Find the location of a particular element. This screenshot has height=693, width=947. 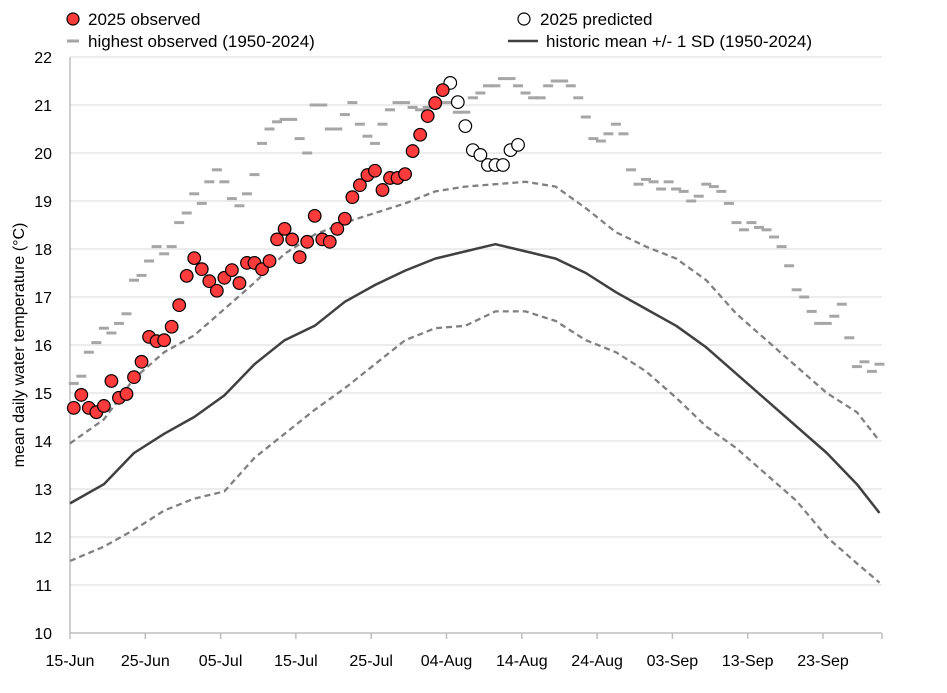

y-tick-label: 15 is located at coordinates (43, 394).